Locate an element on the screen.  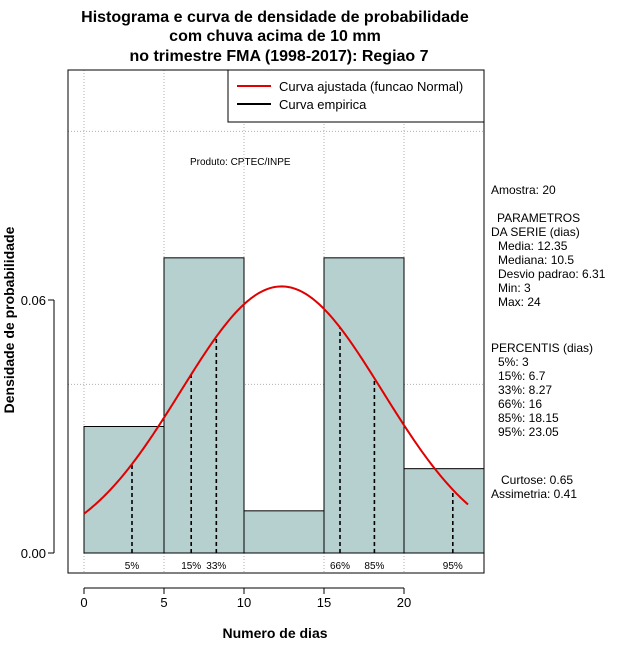
percentile-label: 33% is located at coordinates (216, 566).